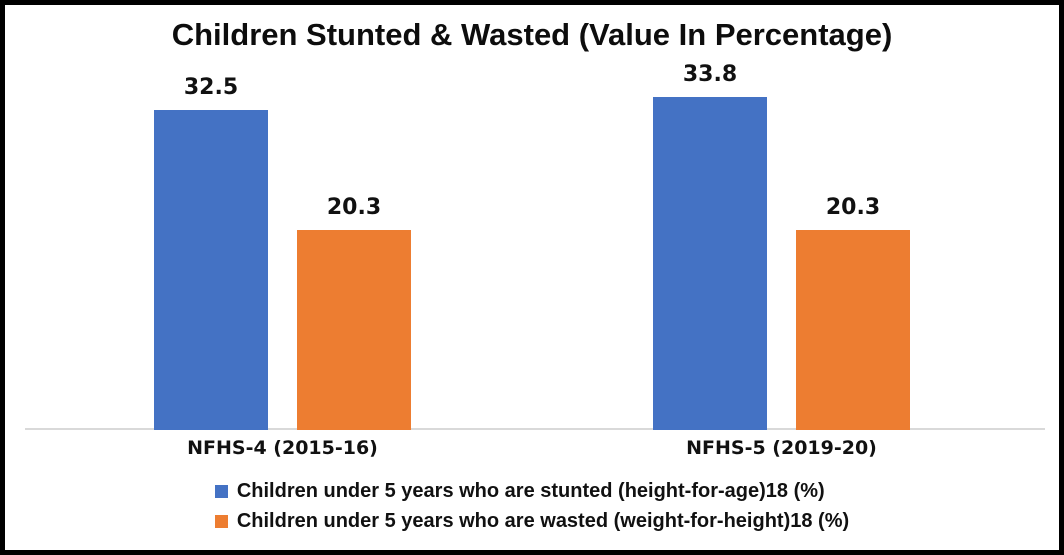  I want to click on bar-column-stunted: 33.8, so click(710, 246).